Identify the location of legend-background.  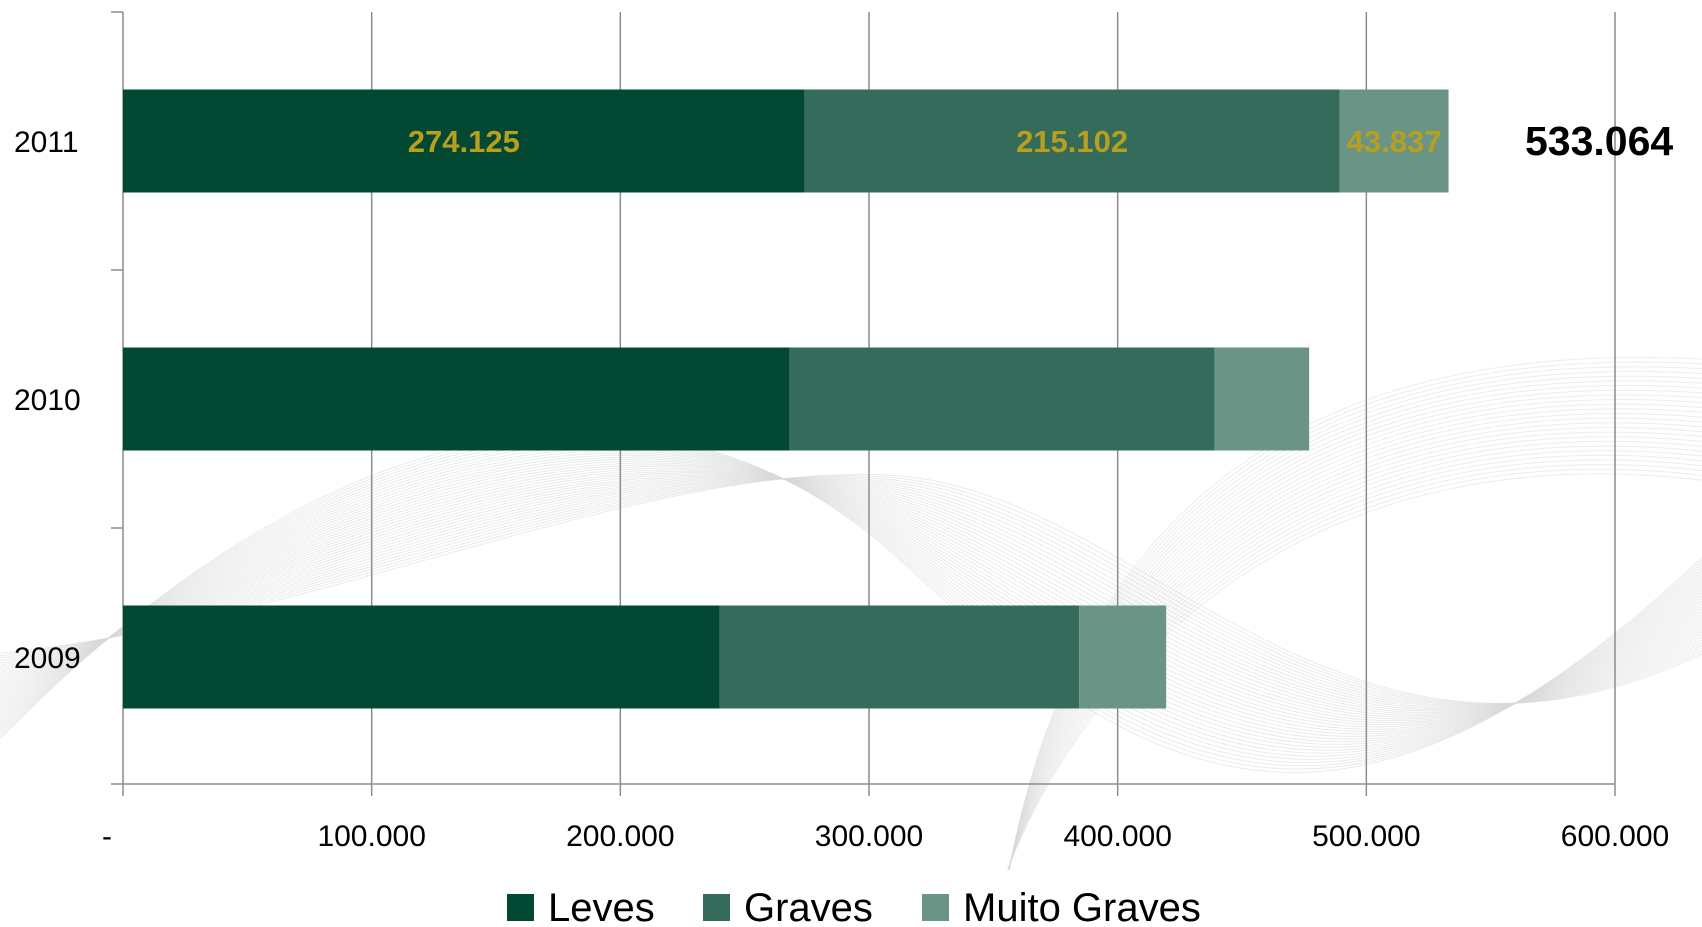
(855, 898).